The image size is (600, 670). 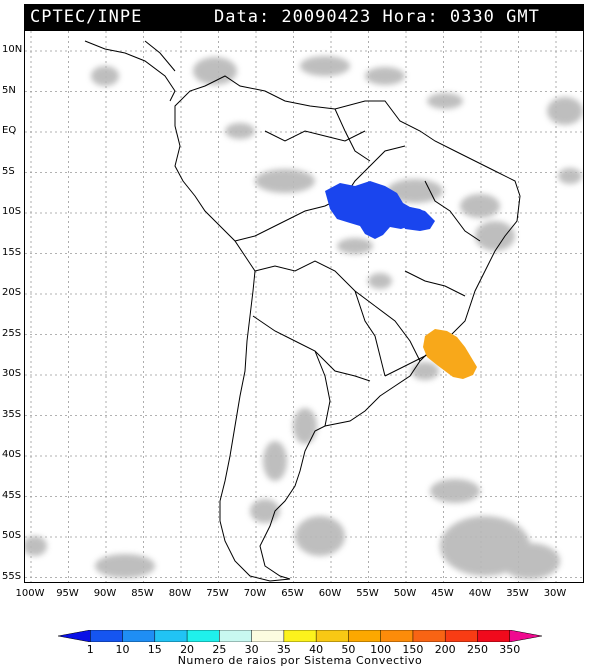 I want to click on latitude-label: 10S, so click(x=12, y=211).